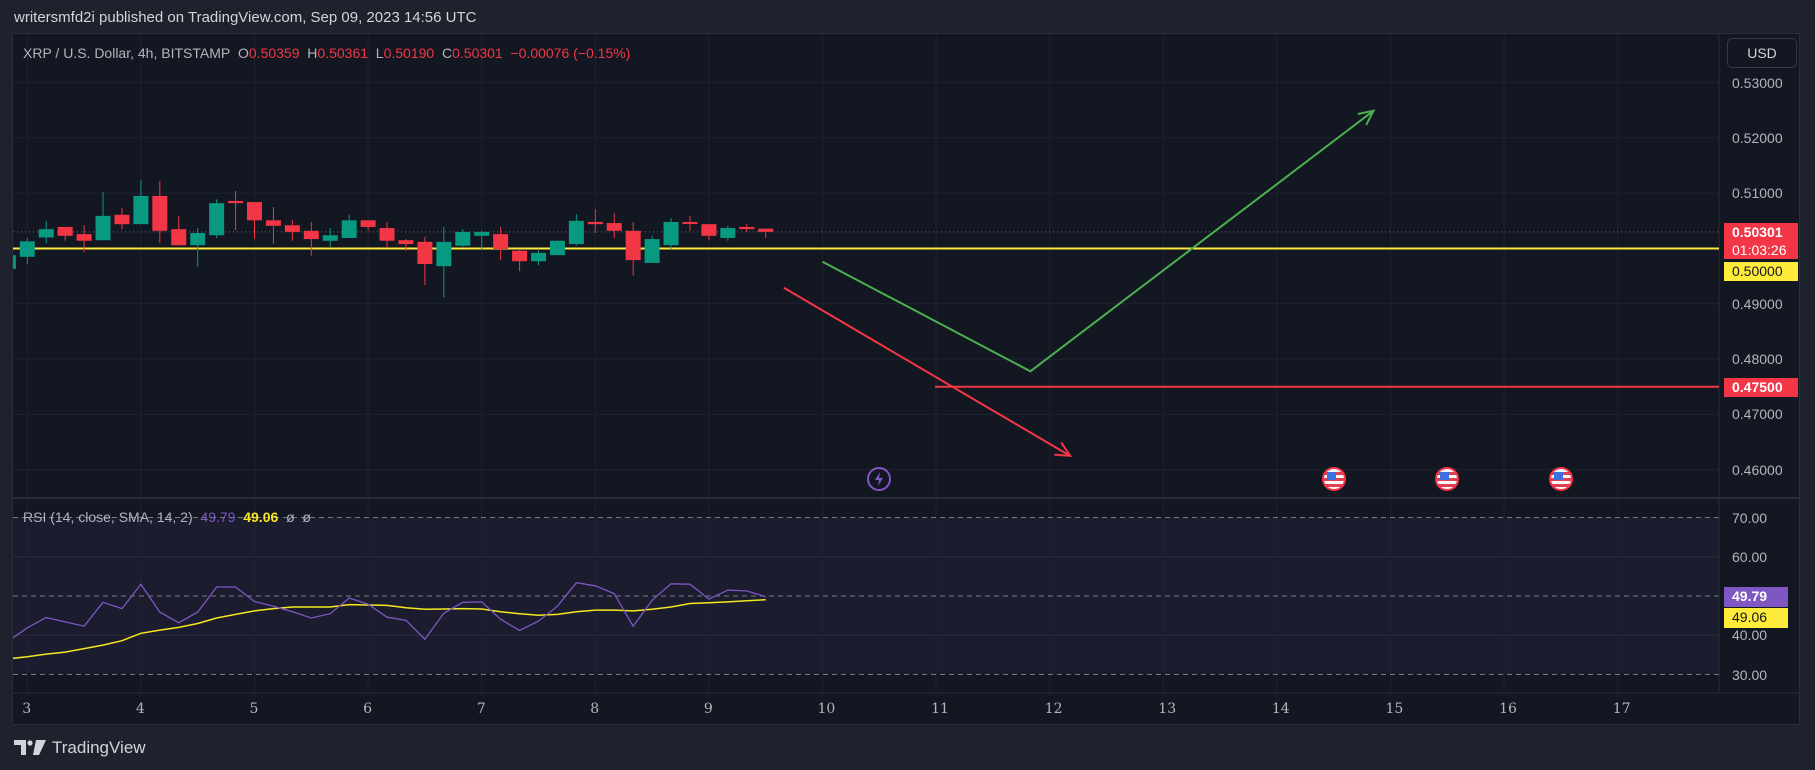 The height and width of the screenshot is (770, 1815). I want to click on low-value: 0.50190, so click(409, 53).